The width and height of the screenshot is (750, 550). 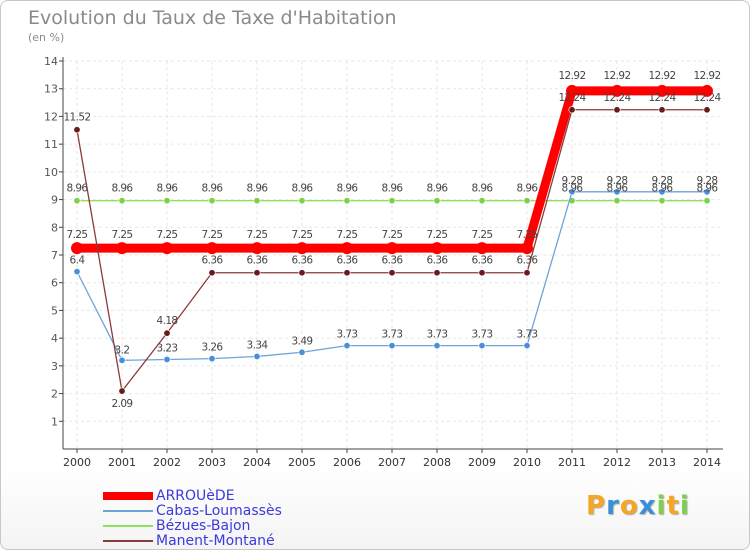 I want to click on x-tick-label: 2004, so click(x=257, y=462).